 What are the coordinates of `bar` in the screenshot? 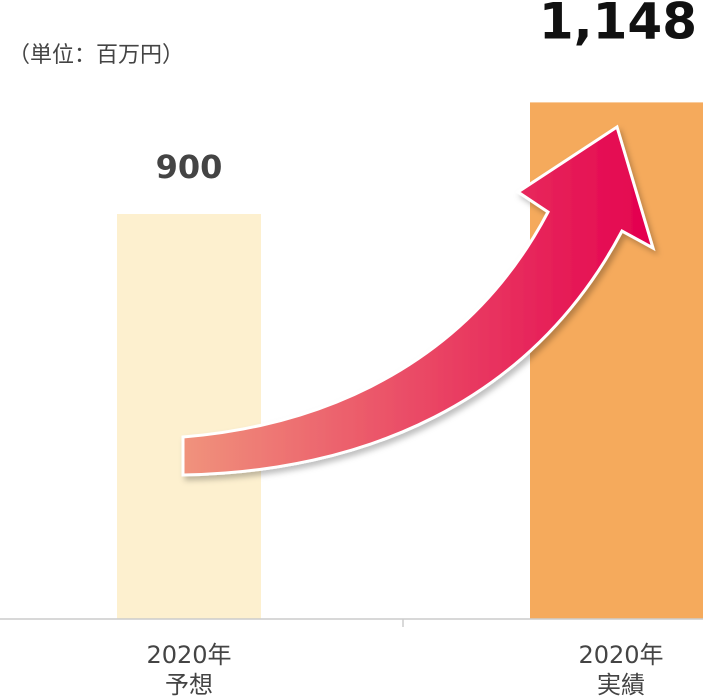 It's located at (189, 416).